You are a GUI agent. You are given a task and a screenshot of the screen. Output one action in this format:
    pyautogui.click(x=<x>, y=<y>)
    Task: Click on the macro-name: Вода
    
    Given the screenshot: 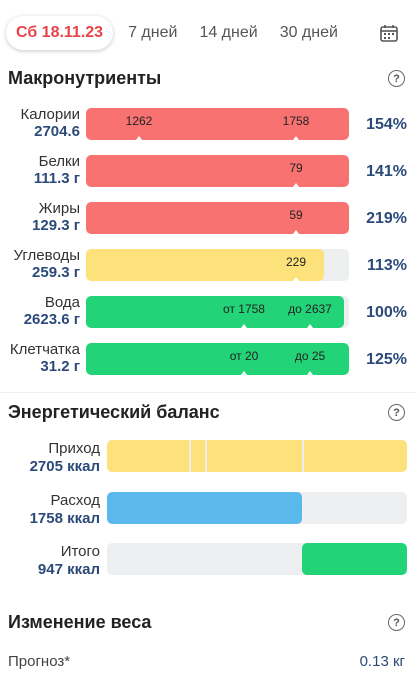 What is the action you would take?
    pyautogui.click(x=62, y=302)
    